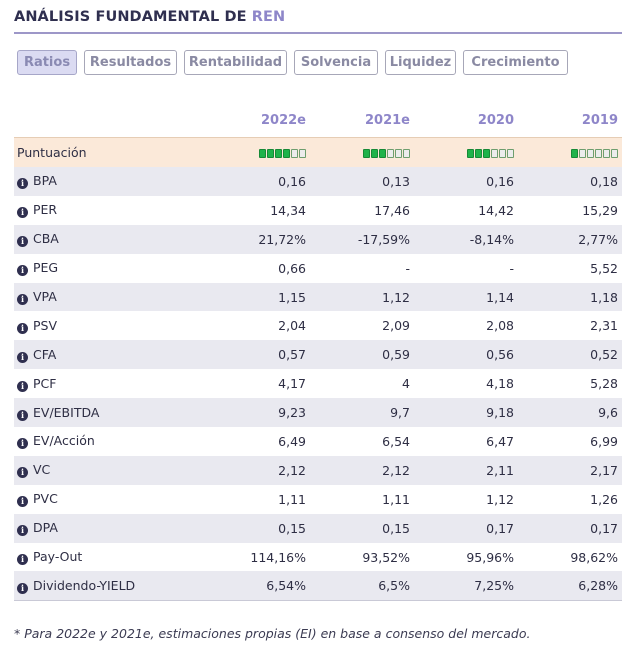 The height and width of the screenshot is (650, 630). Describe the element at coordinates (600, 210) in the screenshot. I see `value-cell: 15,29` at that location.